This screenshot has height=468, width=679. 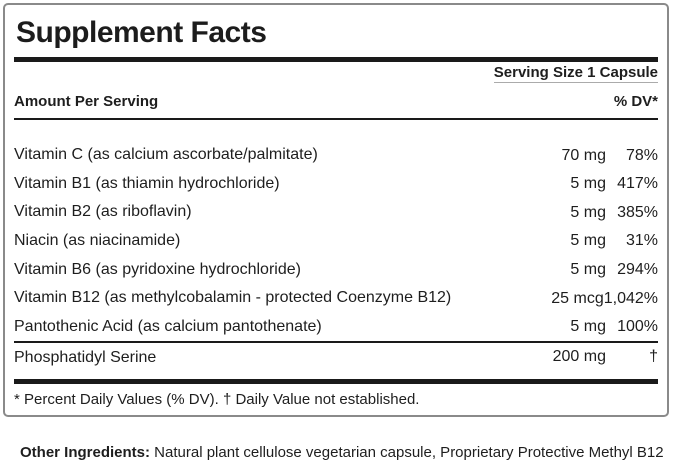 What do you see at coordinates (336, 382) in the screenshot?
I see `bottom-thick-rule` at bounding box center [336, 382].